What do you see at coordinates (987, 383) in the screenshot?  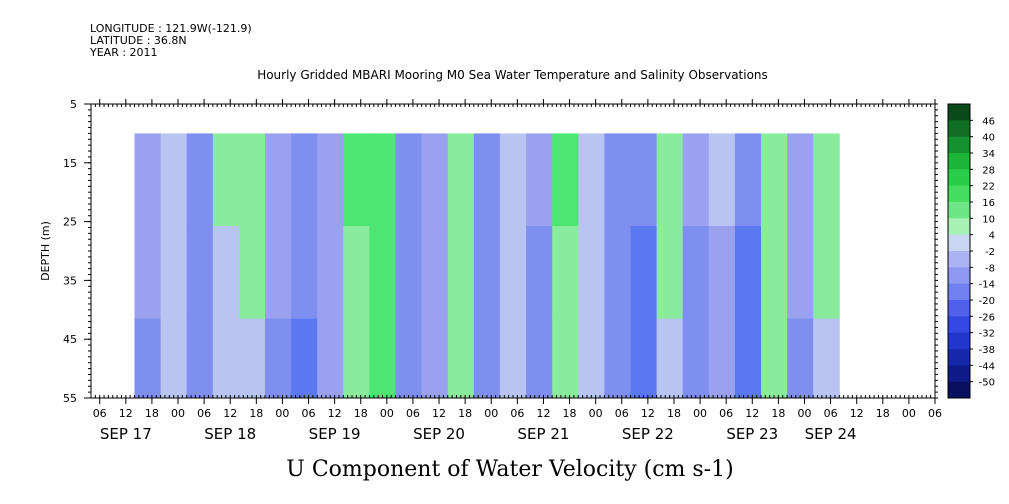 I see `colorbar-label: -50` at bounding box center [987, 383].